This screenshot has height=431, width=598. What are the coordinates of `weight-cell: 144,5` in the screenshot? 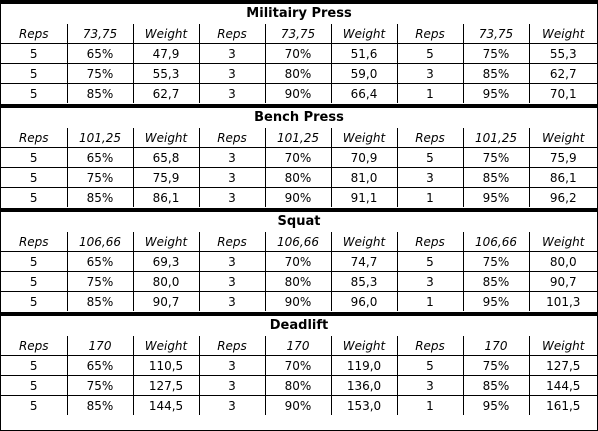 It's located at (166, 405).